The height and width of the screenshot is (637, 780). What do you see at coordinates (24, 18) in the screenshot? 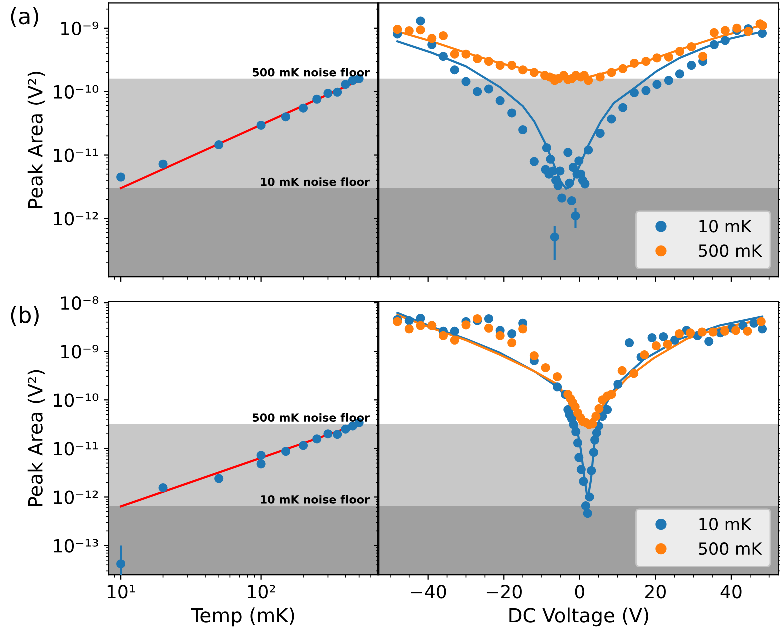
I see `text: (a)` at bounding box center [24, 18].